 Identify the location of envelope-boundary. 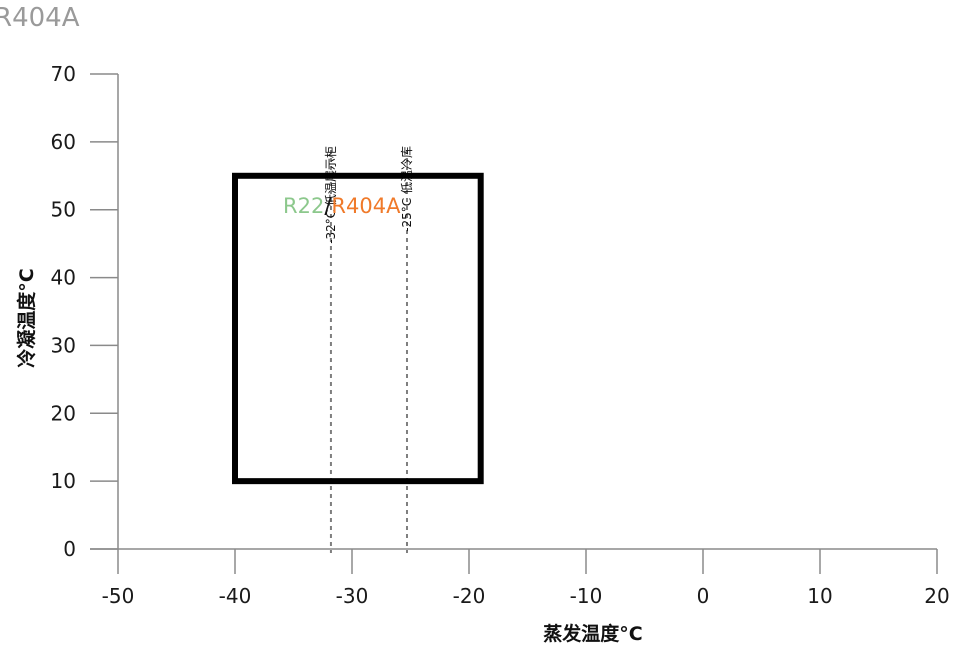
(358, 328).